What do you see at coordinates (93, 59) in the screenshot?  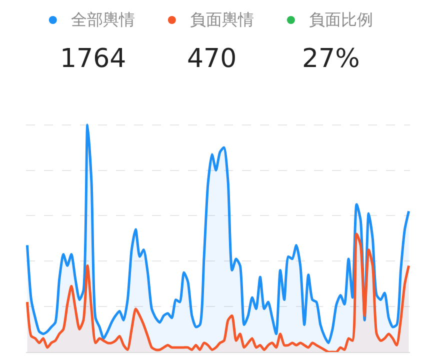 I see `text: 1764` at bounding box center [93, 59].